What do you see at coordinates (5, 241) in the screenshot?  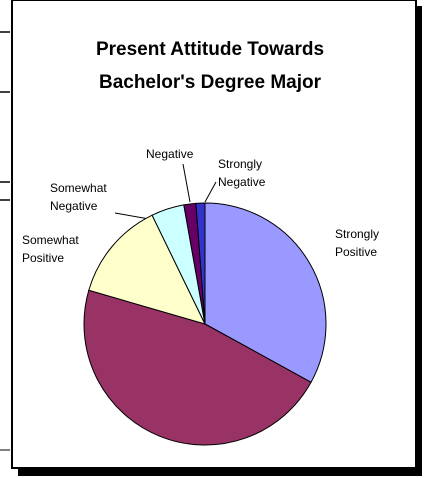 I see `background-frame` at bounding box center [5, 241].